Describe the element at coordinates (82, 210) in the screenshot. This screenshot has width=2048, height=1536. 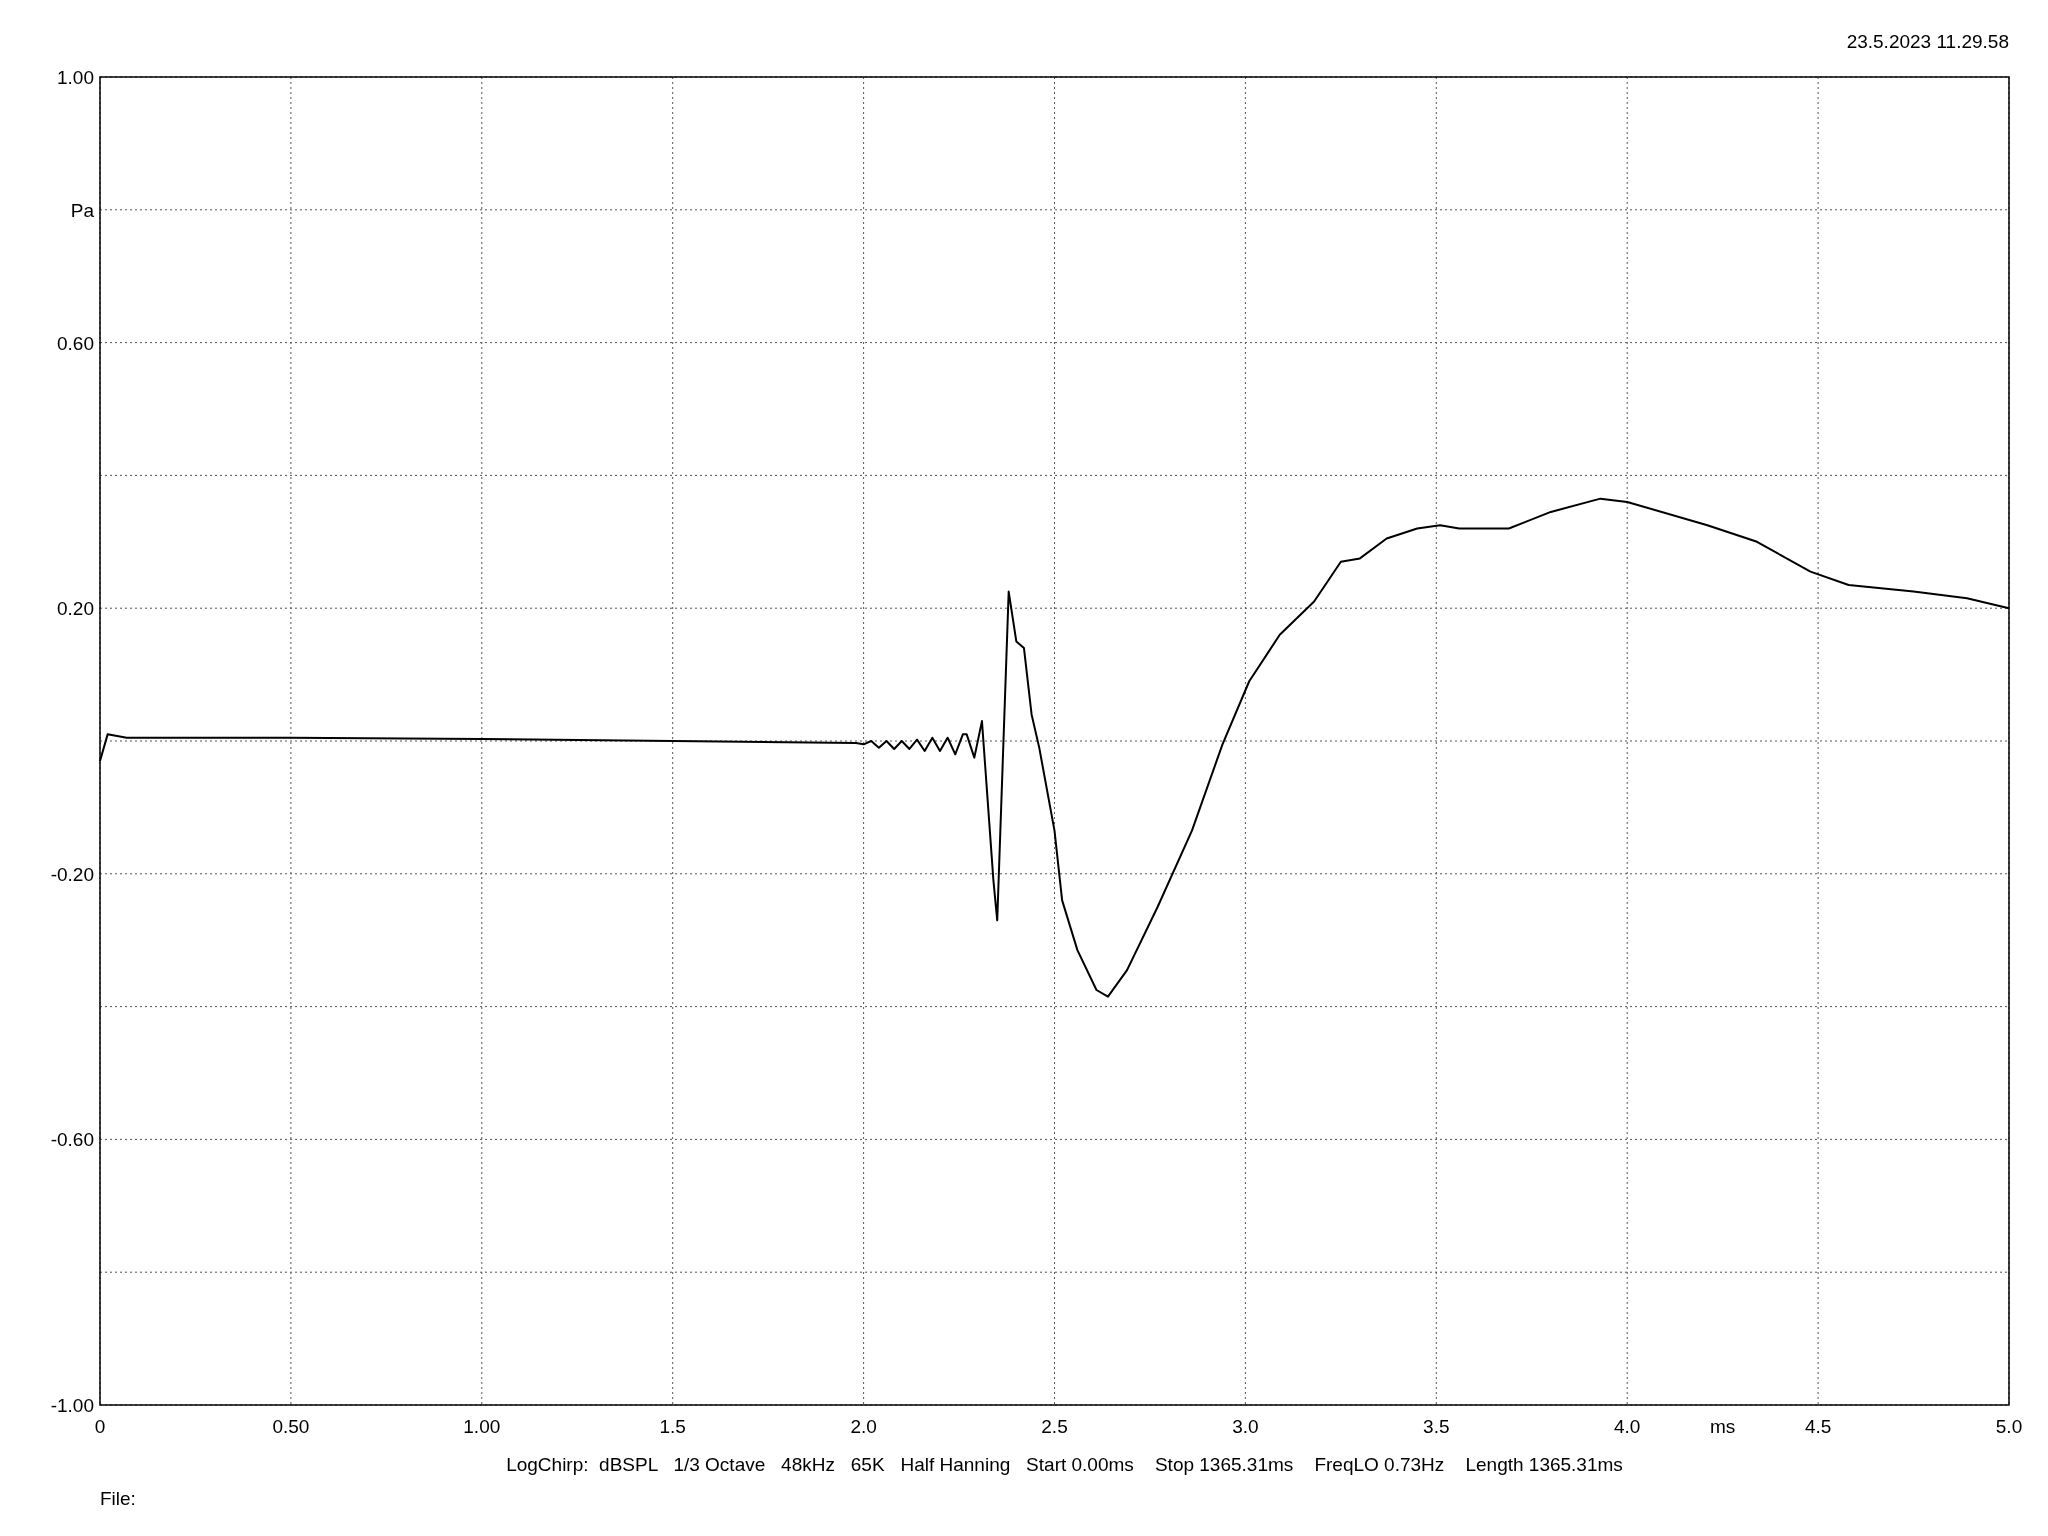
I see `y-axis-title: Pa` at that location.